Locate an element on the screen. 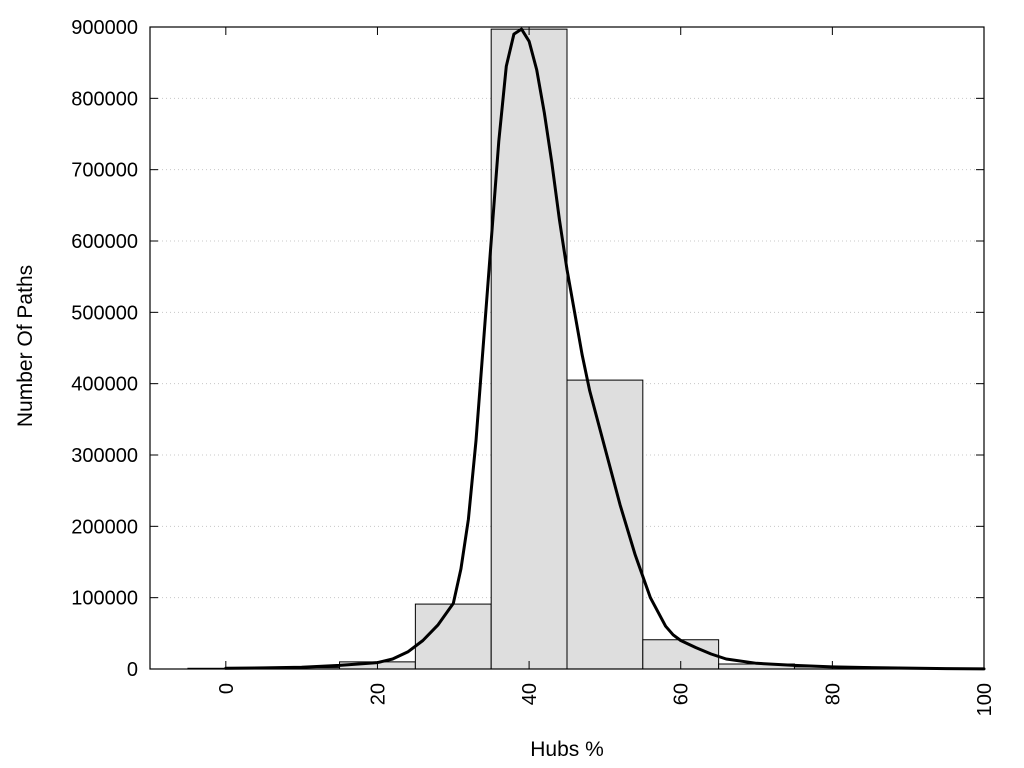  x-tick-label: 40 is located at coordinates (530, 694).